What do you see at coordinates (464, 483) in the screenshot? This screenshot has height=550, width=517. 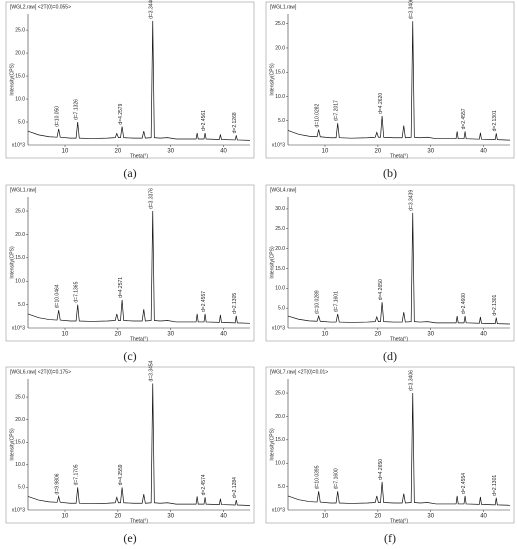 I see `peak-label: d=2.4554` at bounding box center [464, 483].